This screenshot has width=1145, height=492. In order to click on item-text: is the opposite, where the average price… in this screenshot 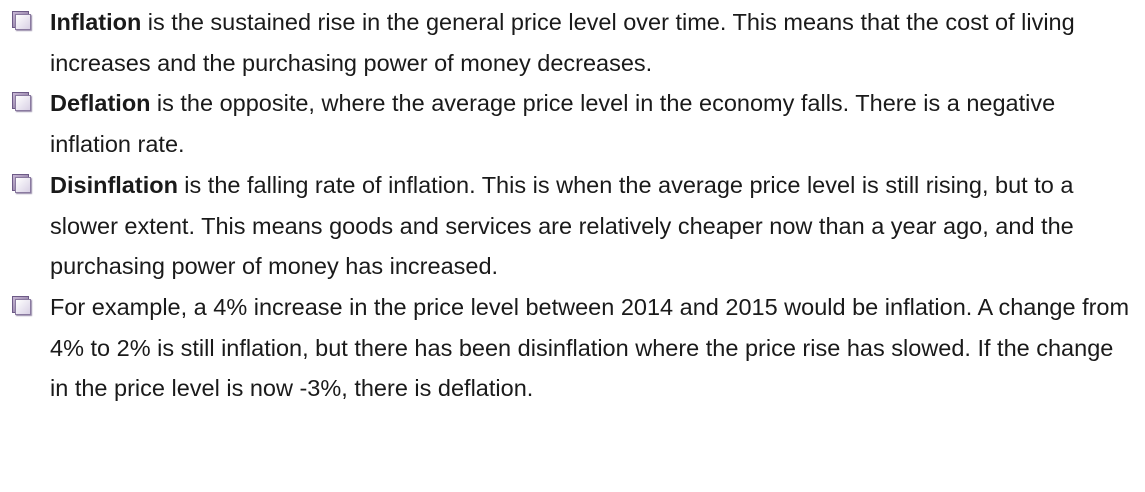, I will do `click(553, 124)`.